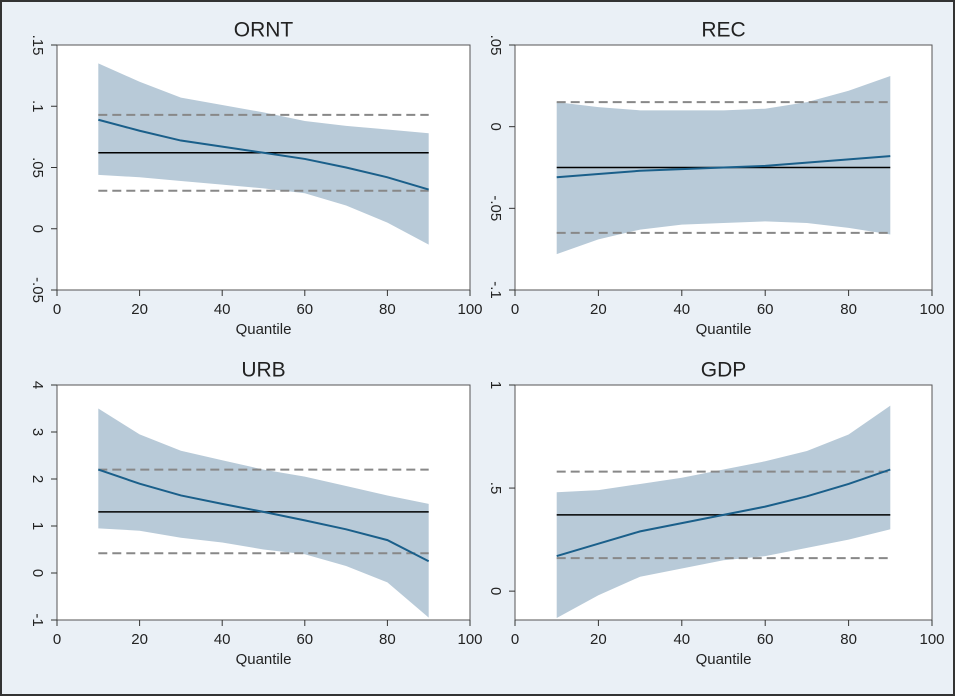 The width and height of the screenshot is (955, 696). What do you see at coordinates (37, 619) in the screenshot?
I see `y-tick-label: -1` at bounding box center [37, 619].